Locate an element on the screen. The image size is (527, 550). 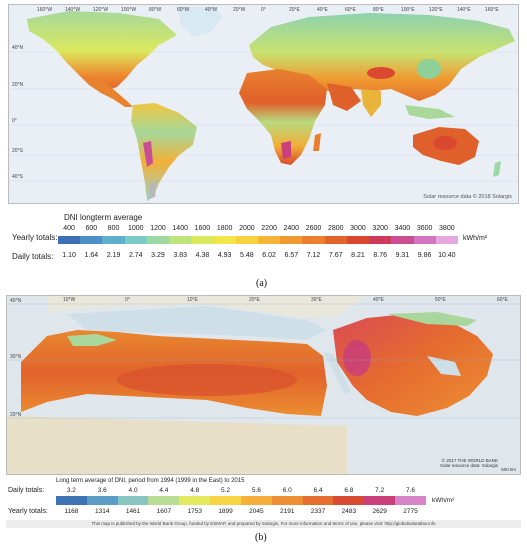
legend-a-daily-value-16: 9.86 is located at coordinates (424, 255).